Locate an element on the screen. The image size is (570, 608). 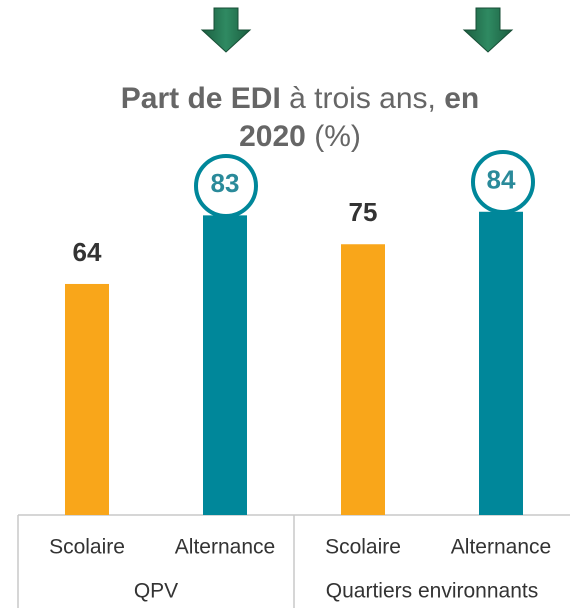
title-part: en is located at coordinates (461, 98).